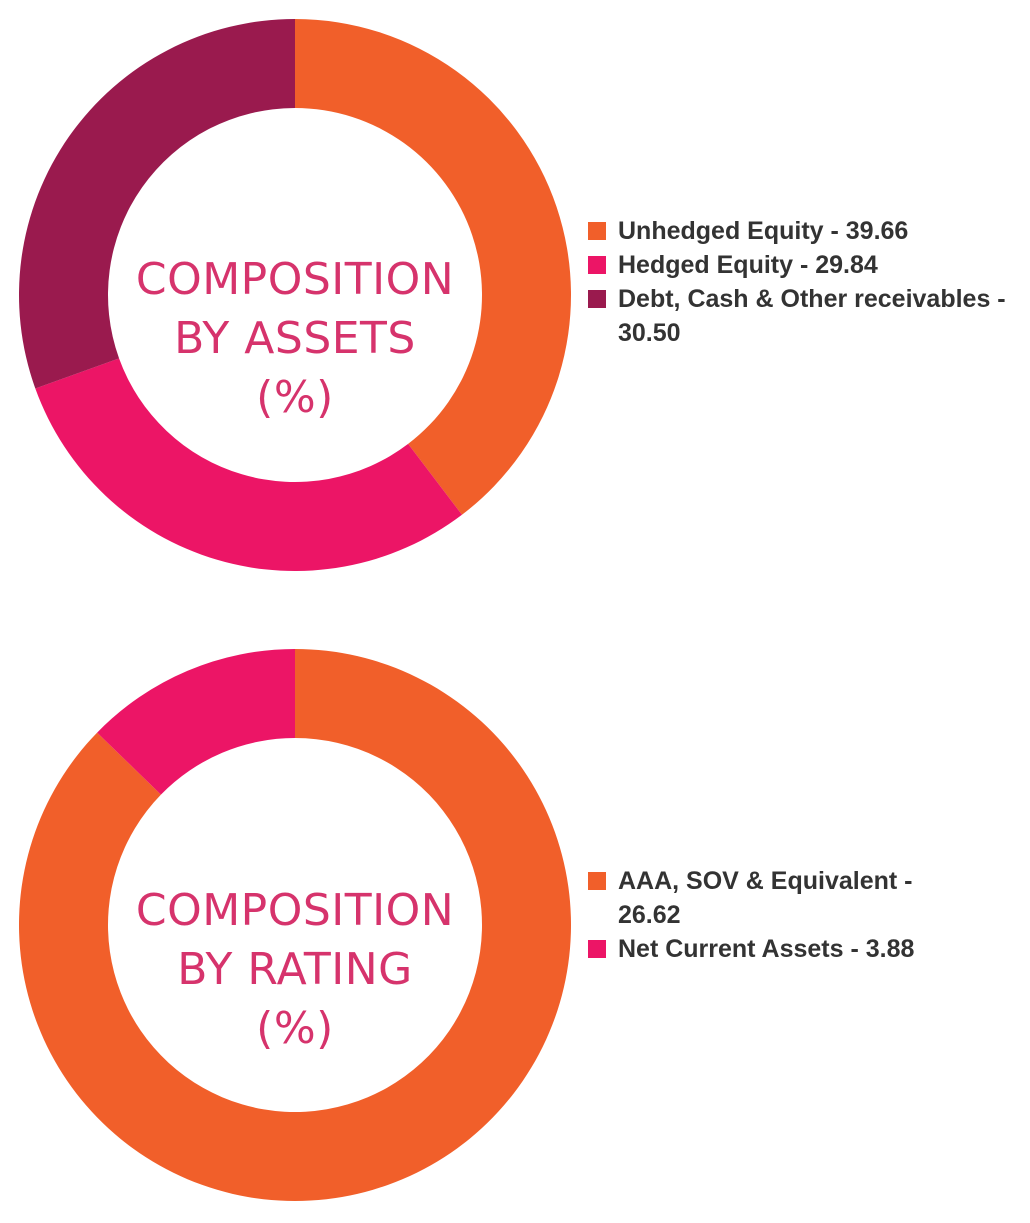 This screenshot has width=1030, height=1223. I want to click on assets-slice-debt-cash-other-receivables, so click(157, 204).